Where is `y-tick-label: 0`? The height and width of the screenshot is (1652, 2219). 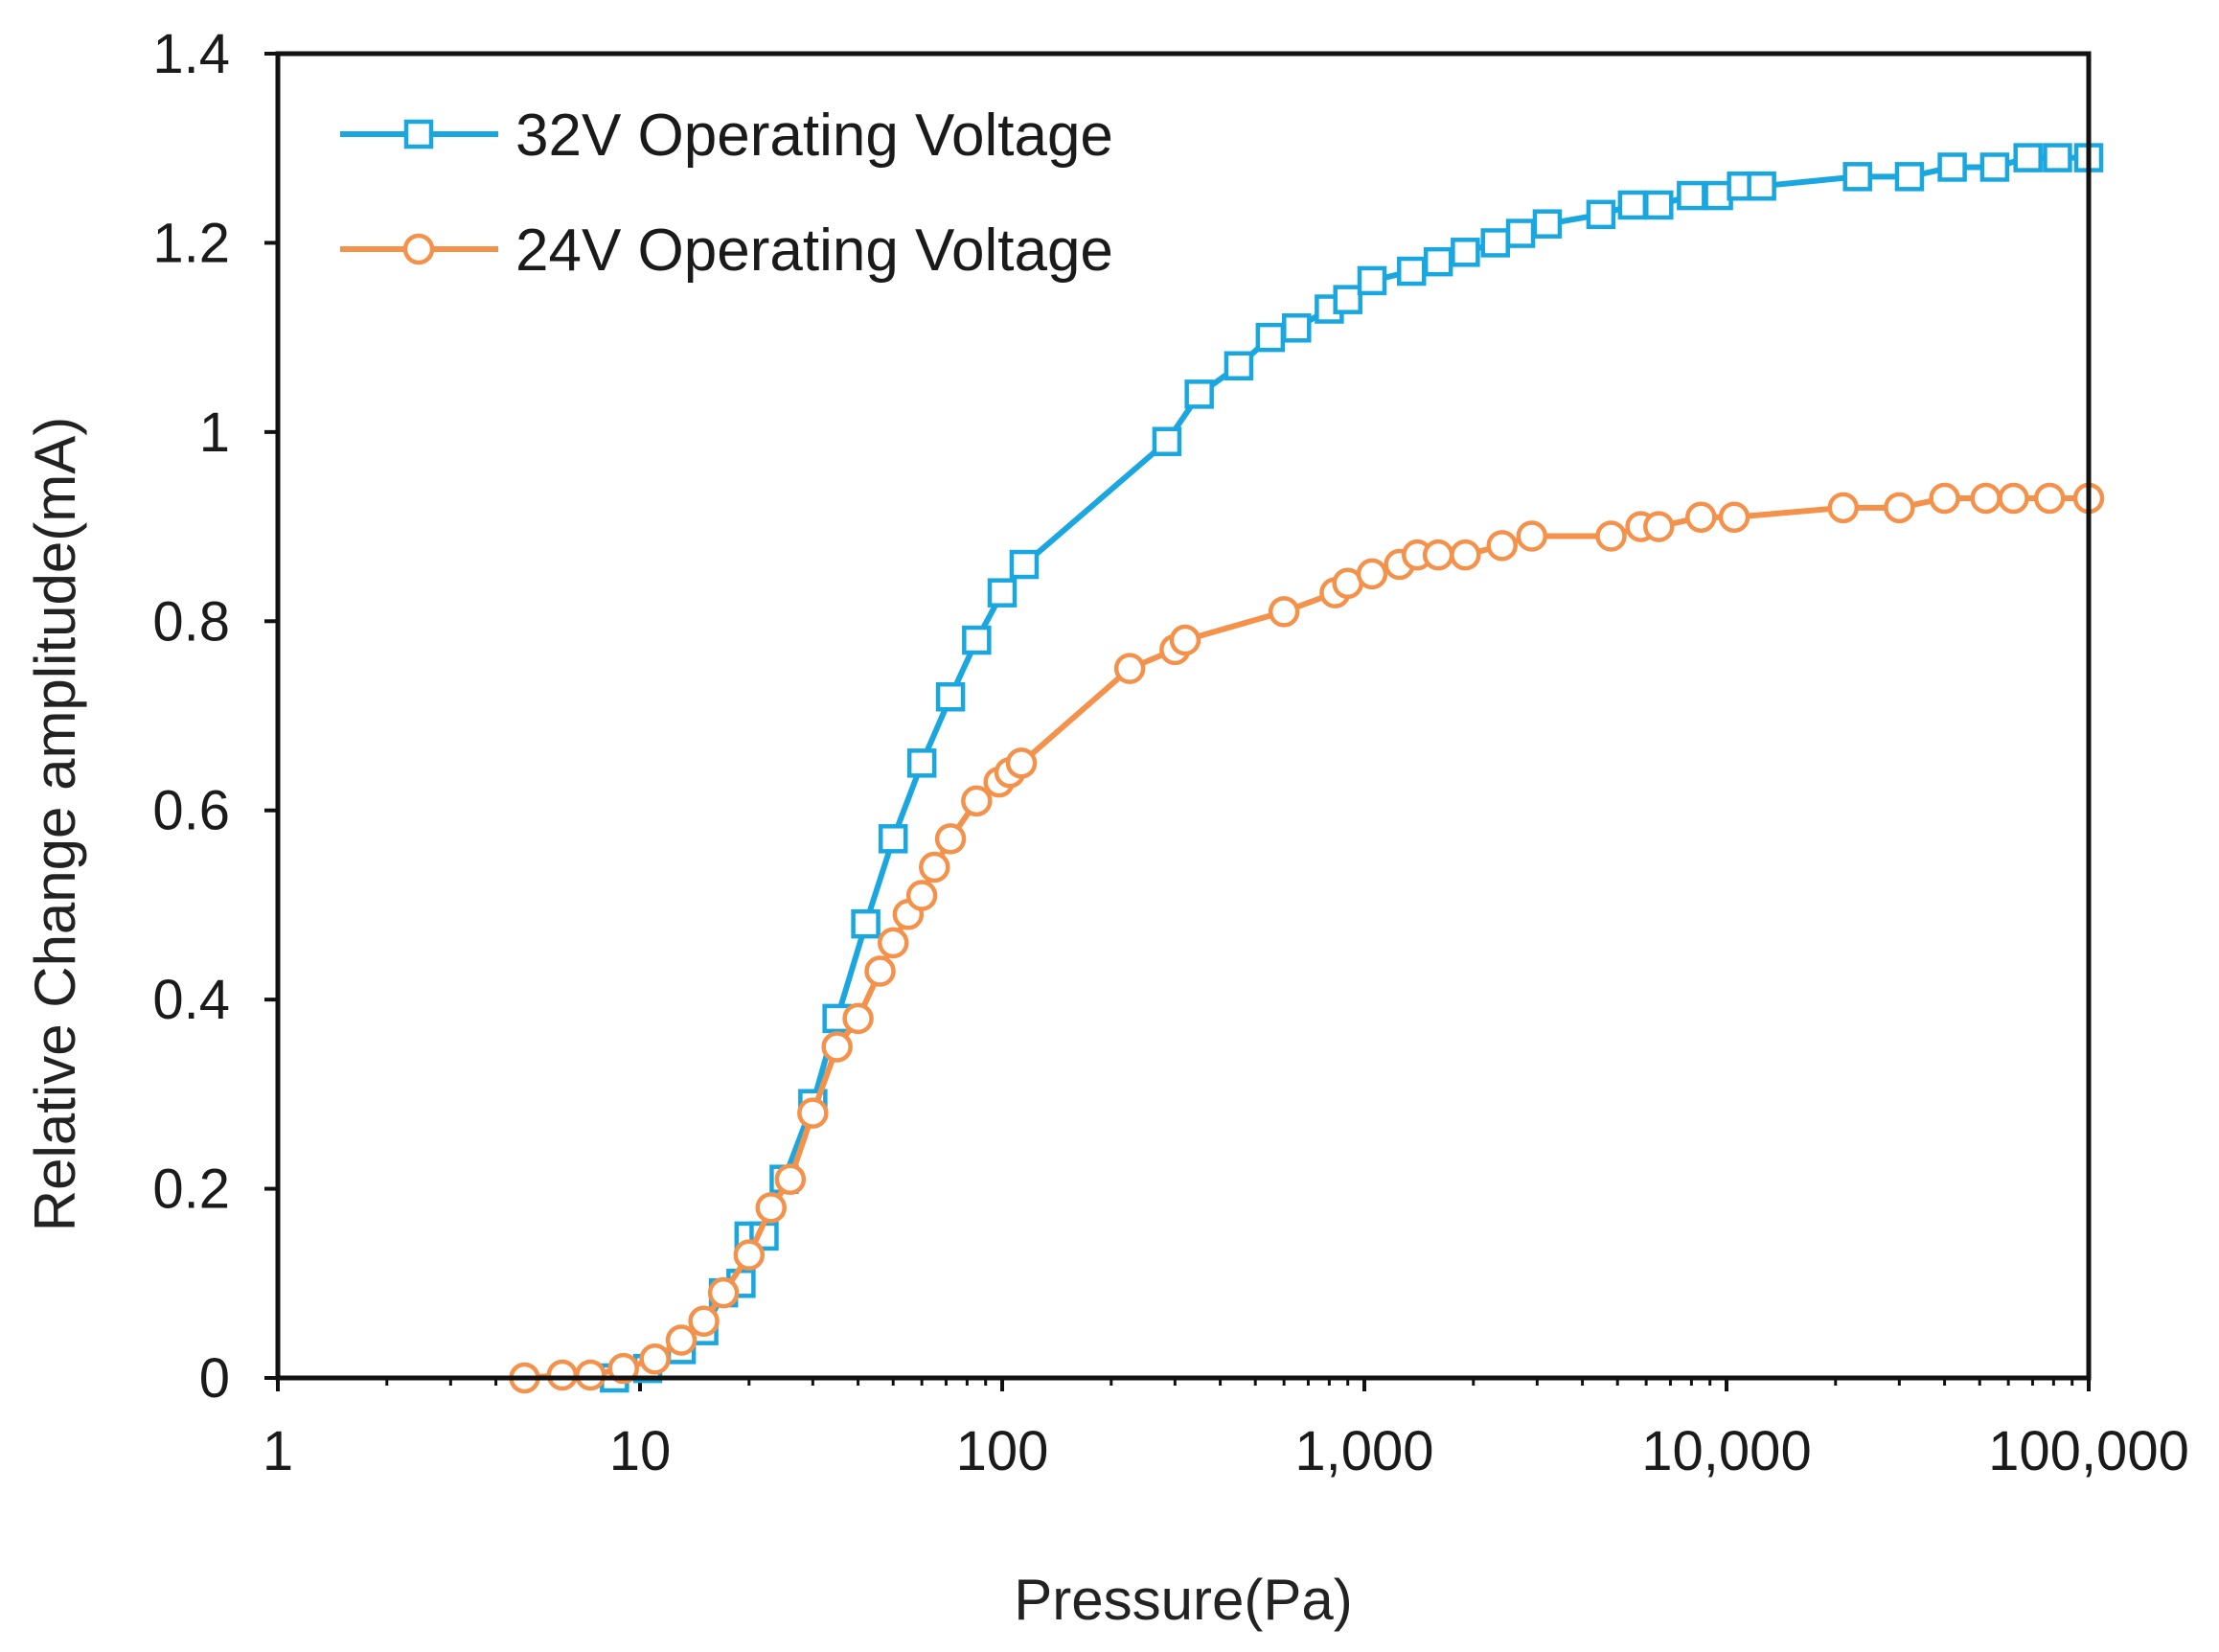
y-tick-label: 0 is located at coordinates (214, 1378).